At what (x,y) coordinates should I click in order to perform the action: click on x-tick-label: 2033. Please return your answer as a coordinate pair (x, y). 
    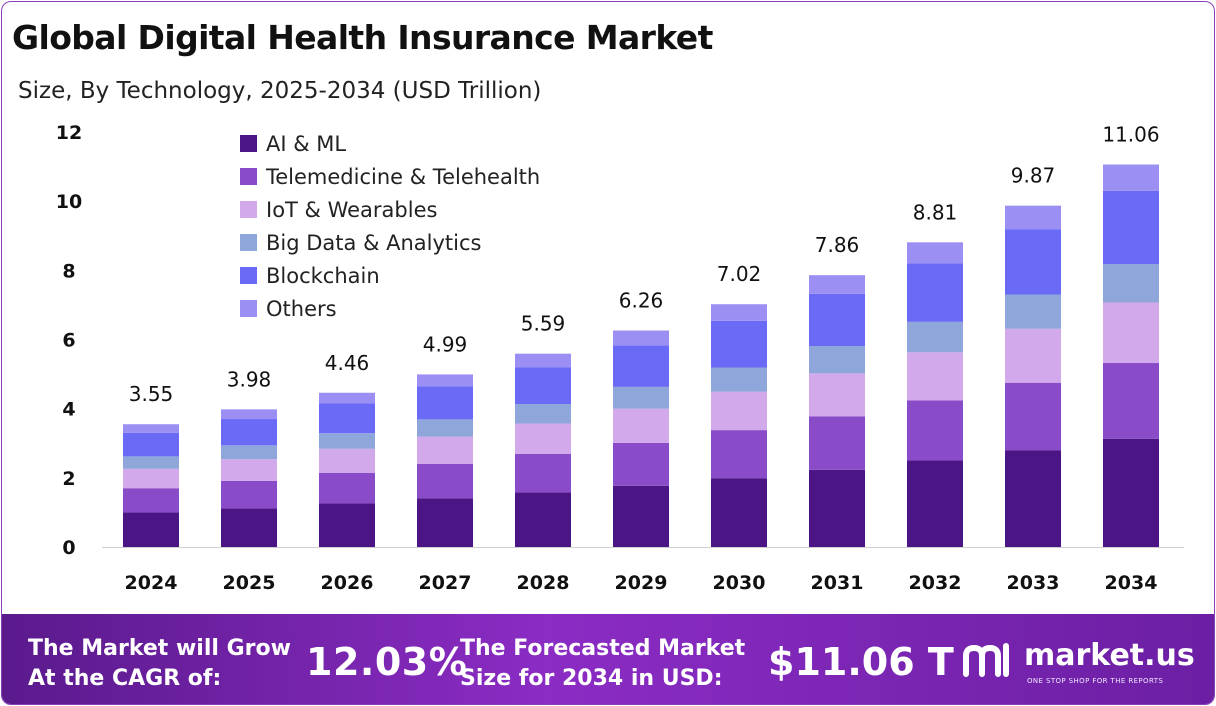
    Looking at the image, I should click on (1033, 583).